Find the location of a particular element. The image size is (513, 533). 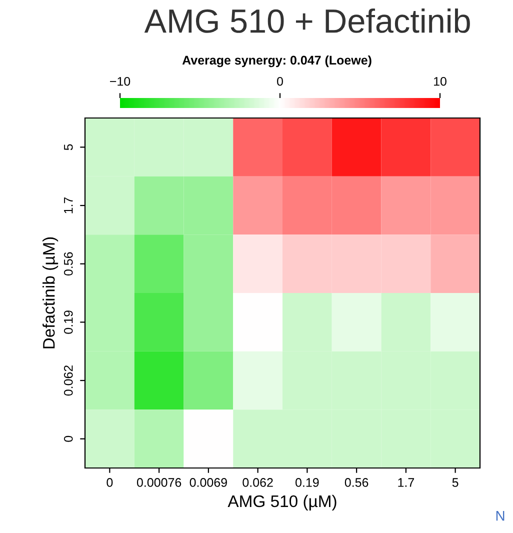

y-tick-label: 0.19 is located at coordinates (68, 322).